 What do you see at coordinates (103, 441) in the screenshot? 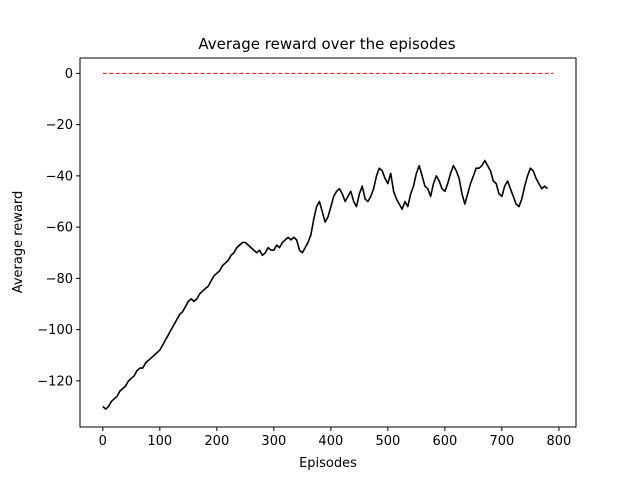
I see `x-tick-label: 0` at bounding box center [103, 441].